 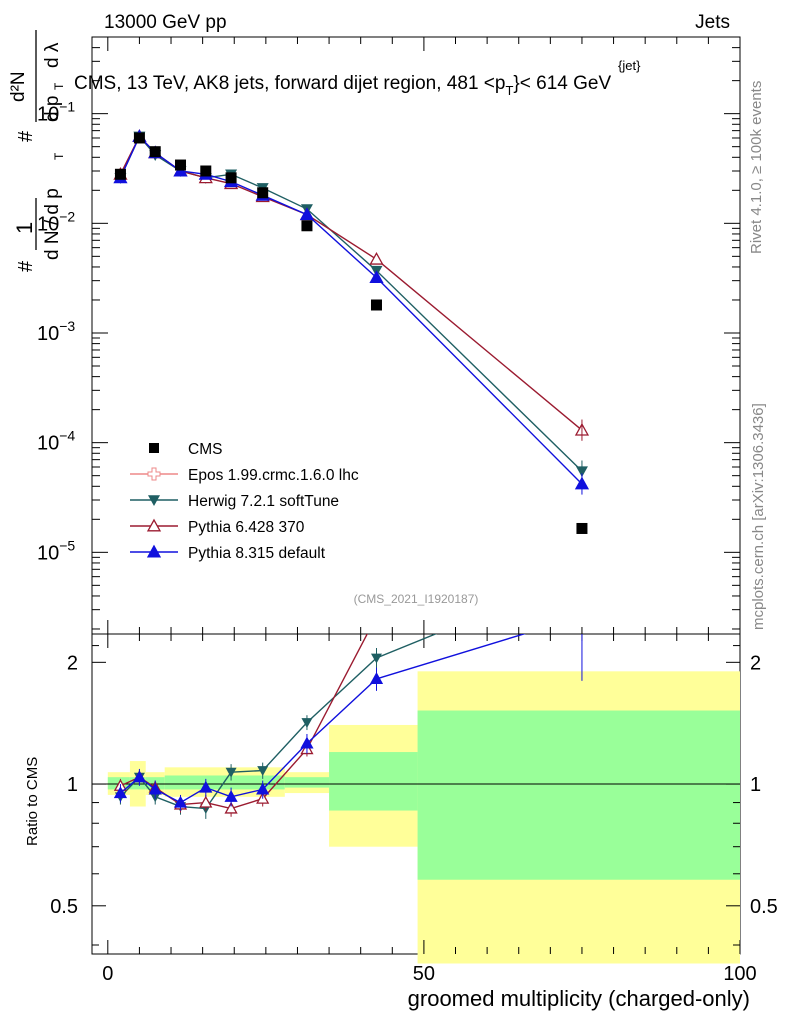 What do you see at coordinates (37, 151) in the screenshot?
I see `main-y-label: # 1 d N / d p T # d²N d p T d λ` at bounding box center [37, 151].